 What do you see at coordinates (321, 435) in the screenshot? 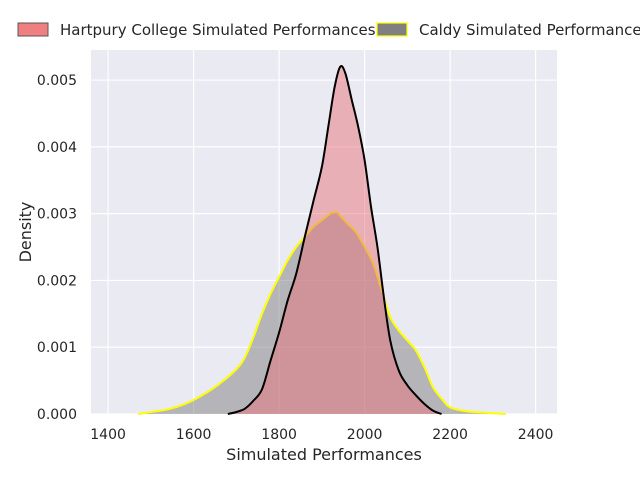
I see `x-ticks: 1400 1600 1800 2000 2200 2400` at bounding box center [321, 435].